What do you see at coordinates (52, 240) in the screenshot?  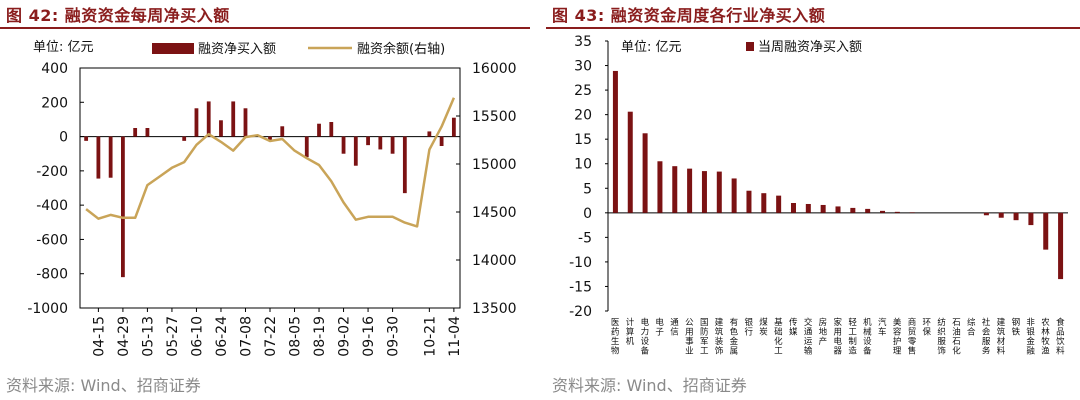 I see `left-y-tick-label: -600` at bounding box center [52, 240].